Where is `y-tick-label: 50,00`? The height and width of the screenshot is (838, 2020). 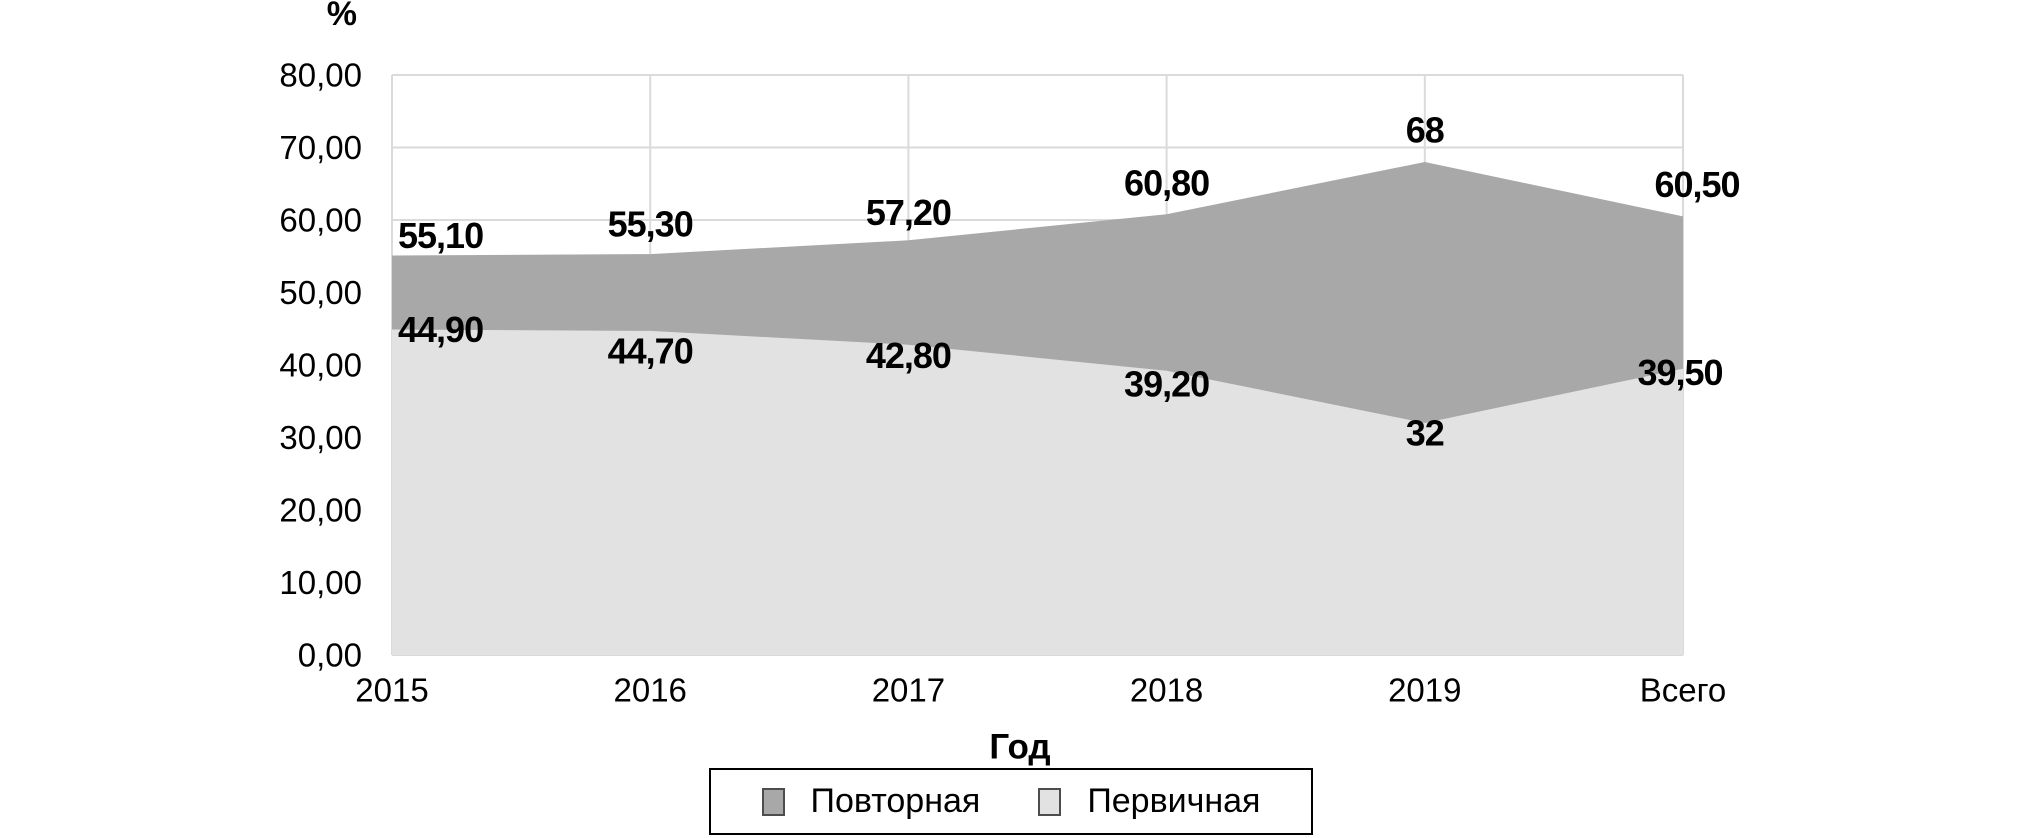
y-tick-label: 50,00 is located at coordinates (320, 292).